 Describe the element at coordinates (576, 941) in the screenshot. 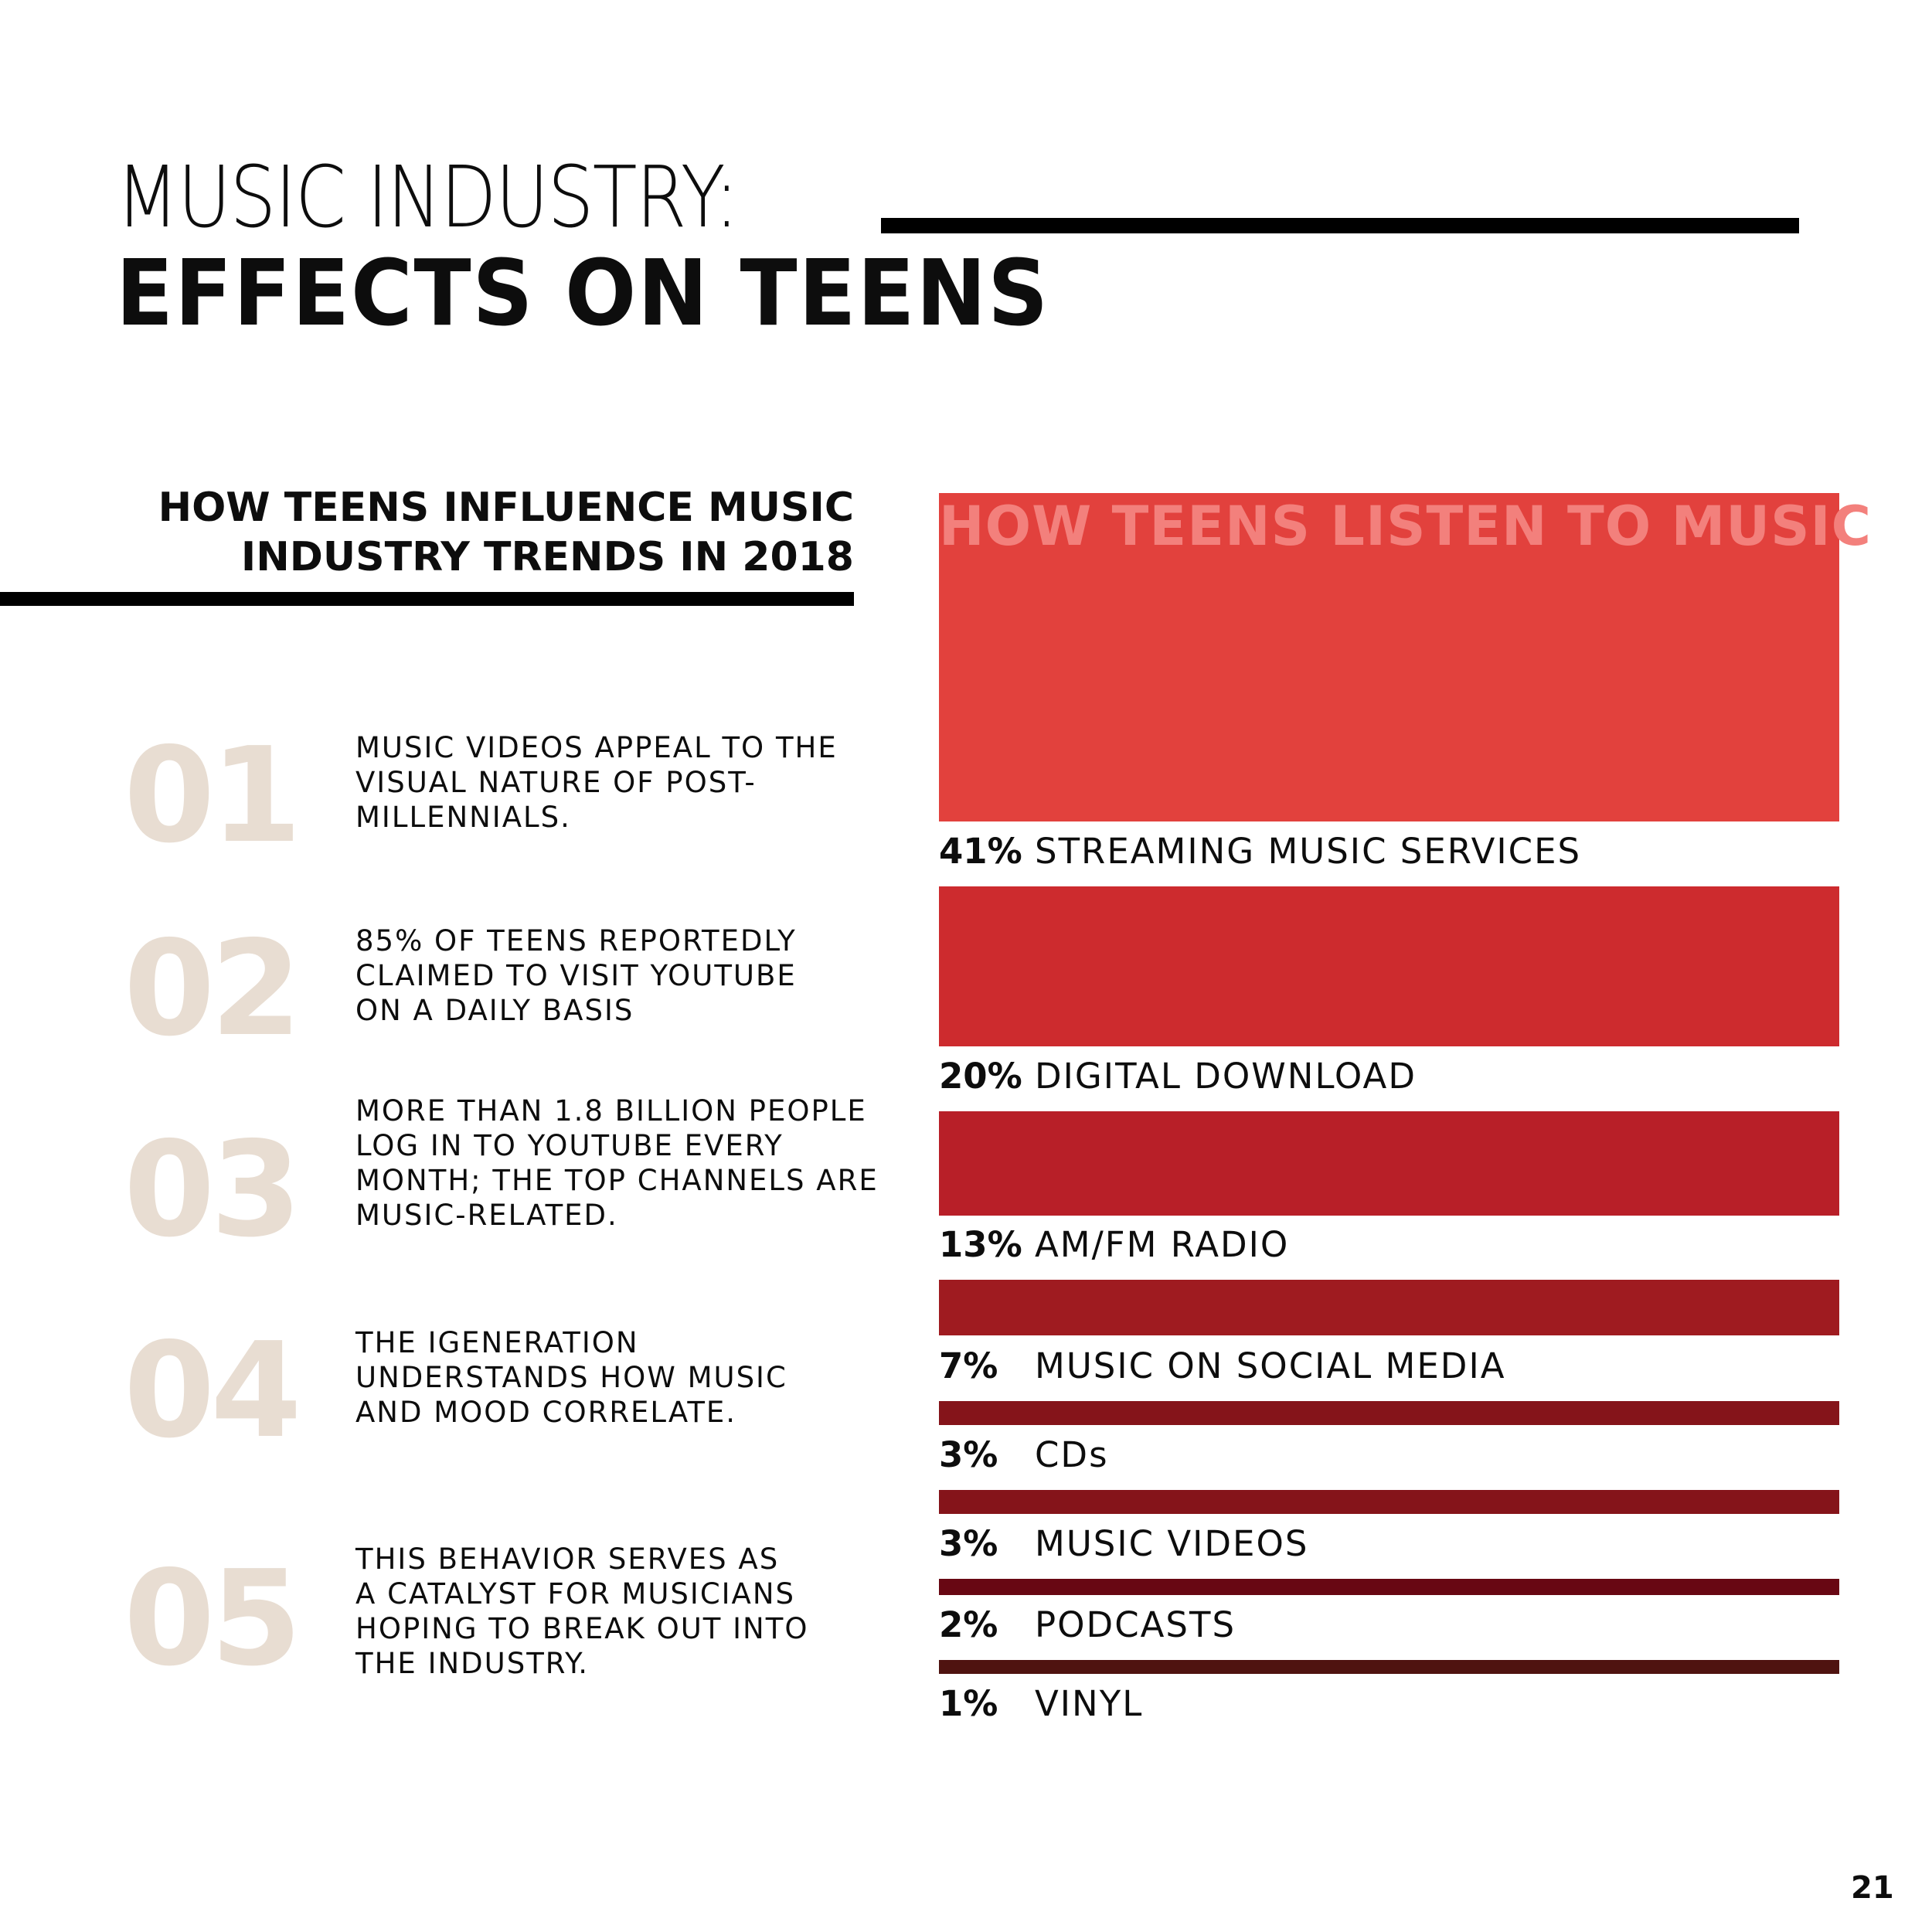

I see `influence-item-line: 85% OF TEENS REPORTEDLY` at that location.